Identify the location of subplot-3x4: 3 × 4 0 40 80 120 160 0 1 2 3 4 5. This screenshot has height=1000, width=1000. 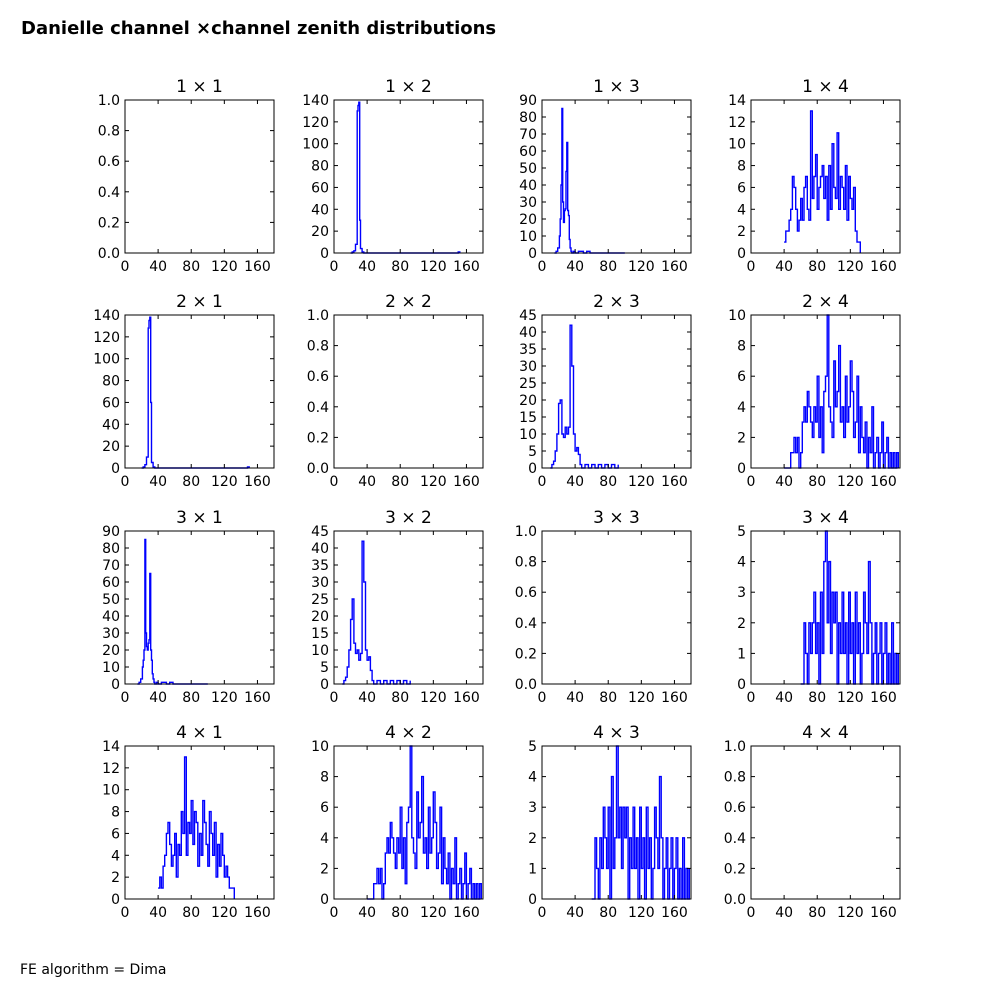
(819, 607).